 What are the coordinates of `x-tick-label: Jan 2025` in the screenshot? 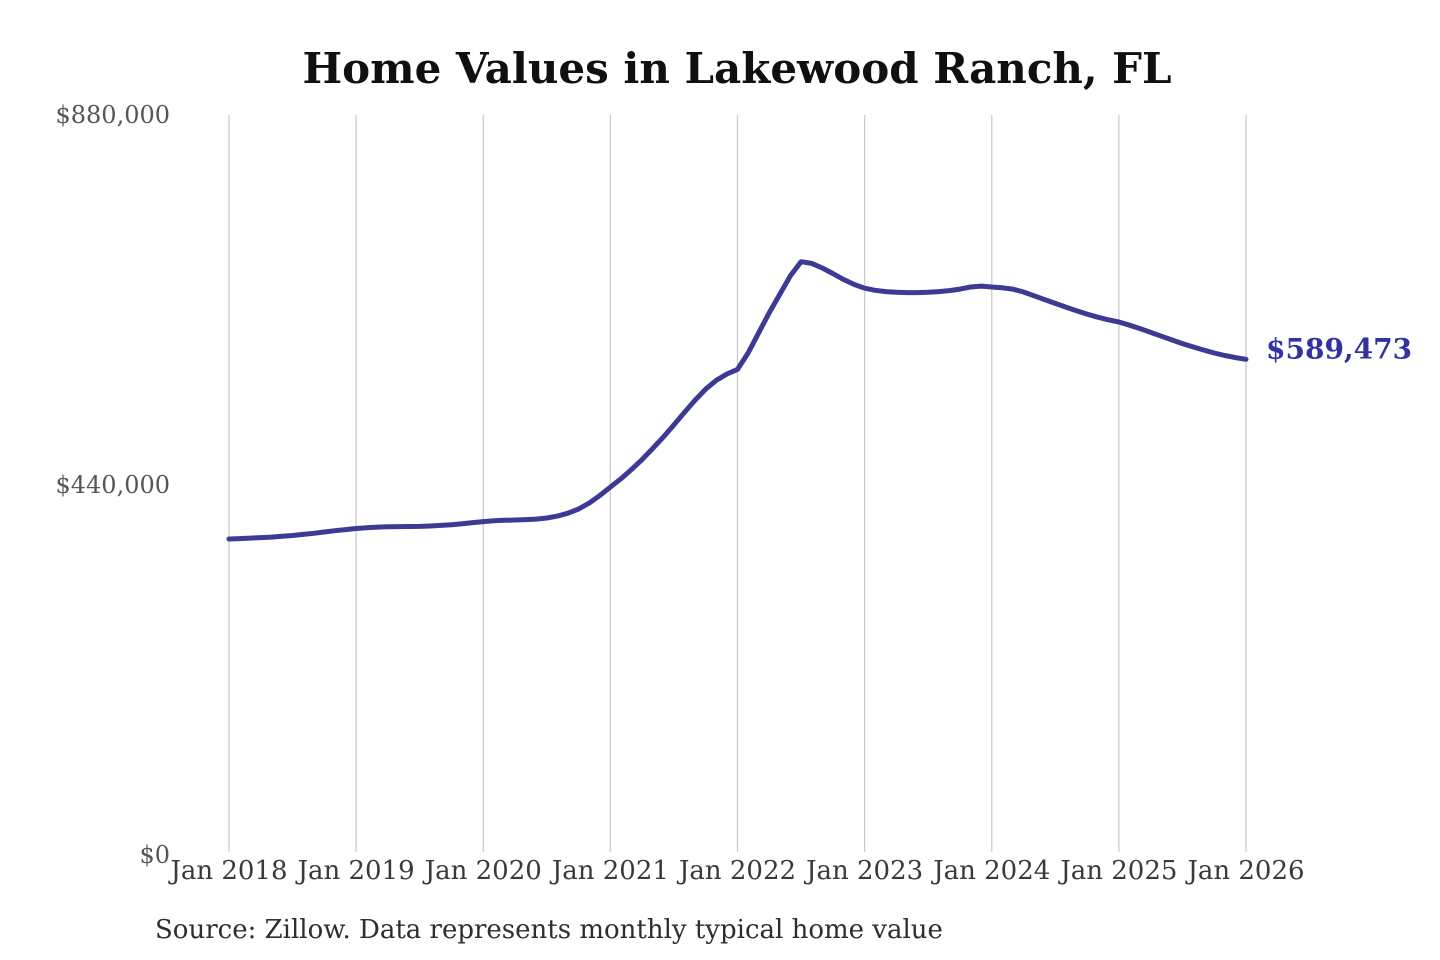 It's located at (1119, 871).